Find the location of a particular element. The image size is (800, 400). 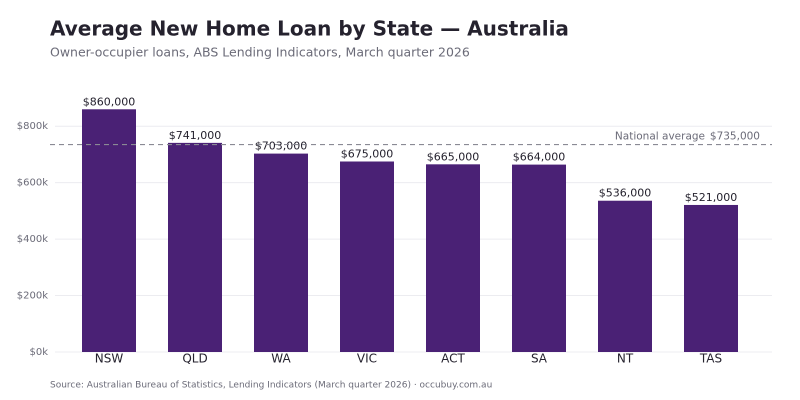

data-label: $664,000 is located at coordinates (539, 157).